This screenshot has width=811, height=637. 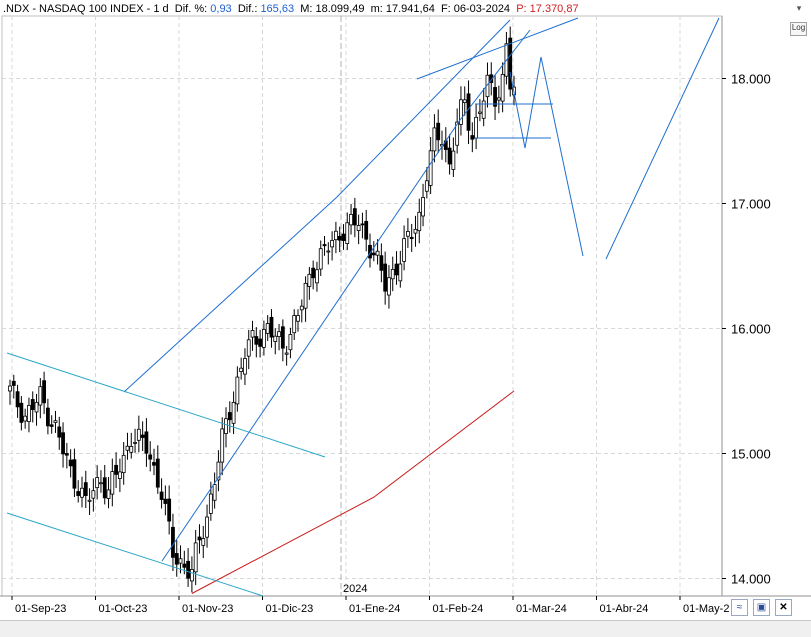 What do you see at coordinates (277, 9) in the screenshot?
I see `dif-value: 165,63` at bounding box center [277, 9].